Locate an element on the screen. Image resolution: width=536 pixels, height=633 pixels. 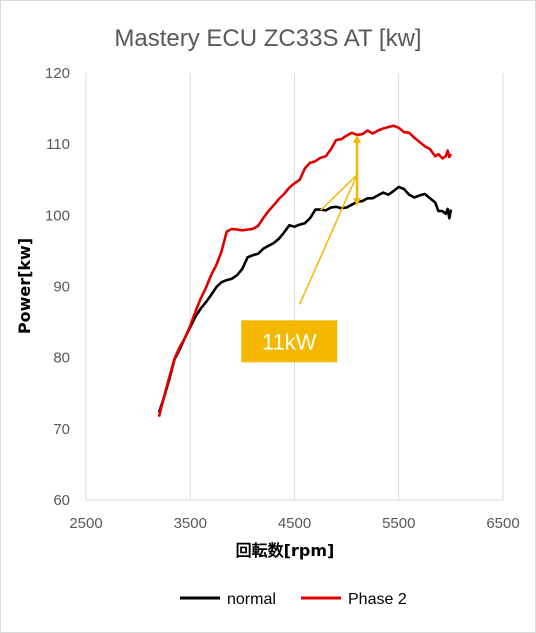
callout-label: 11kW is located at coordinates (289, 341).